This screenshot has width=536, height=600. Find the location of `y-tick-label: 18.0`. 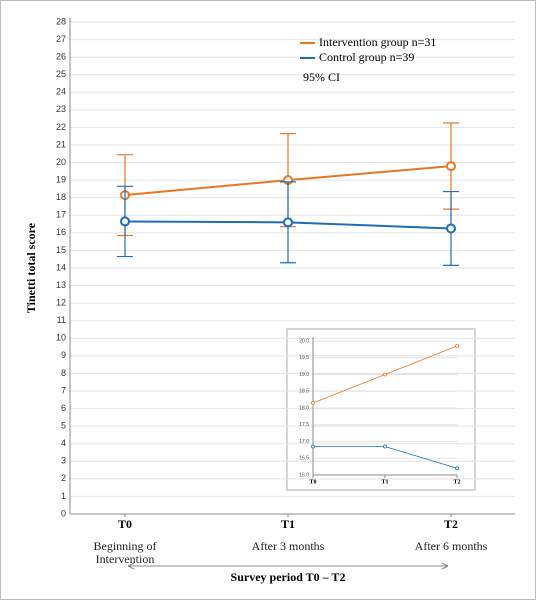

y-tick-label: 18.0 is located at coordinates (304, 408).